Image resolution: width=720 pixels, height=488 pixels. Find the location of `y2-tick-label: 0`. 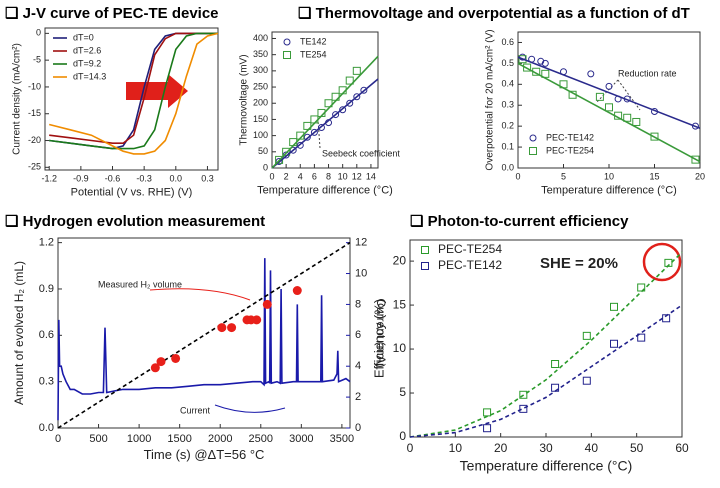

y2-tick-label: 0 is located at coordinates (358, 428).